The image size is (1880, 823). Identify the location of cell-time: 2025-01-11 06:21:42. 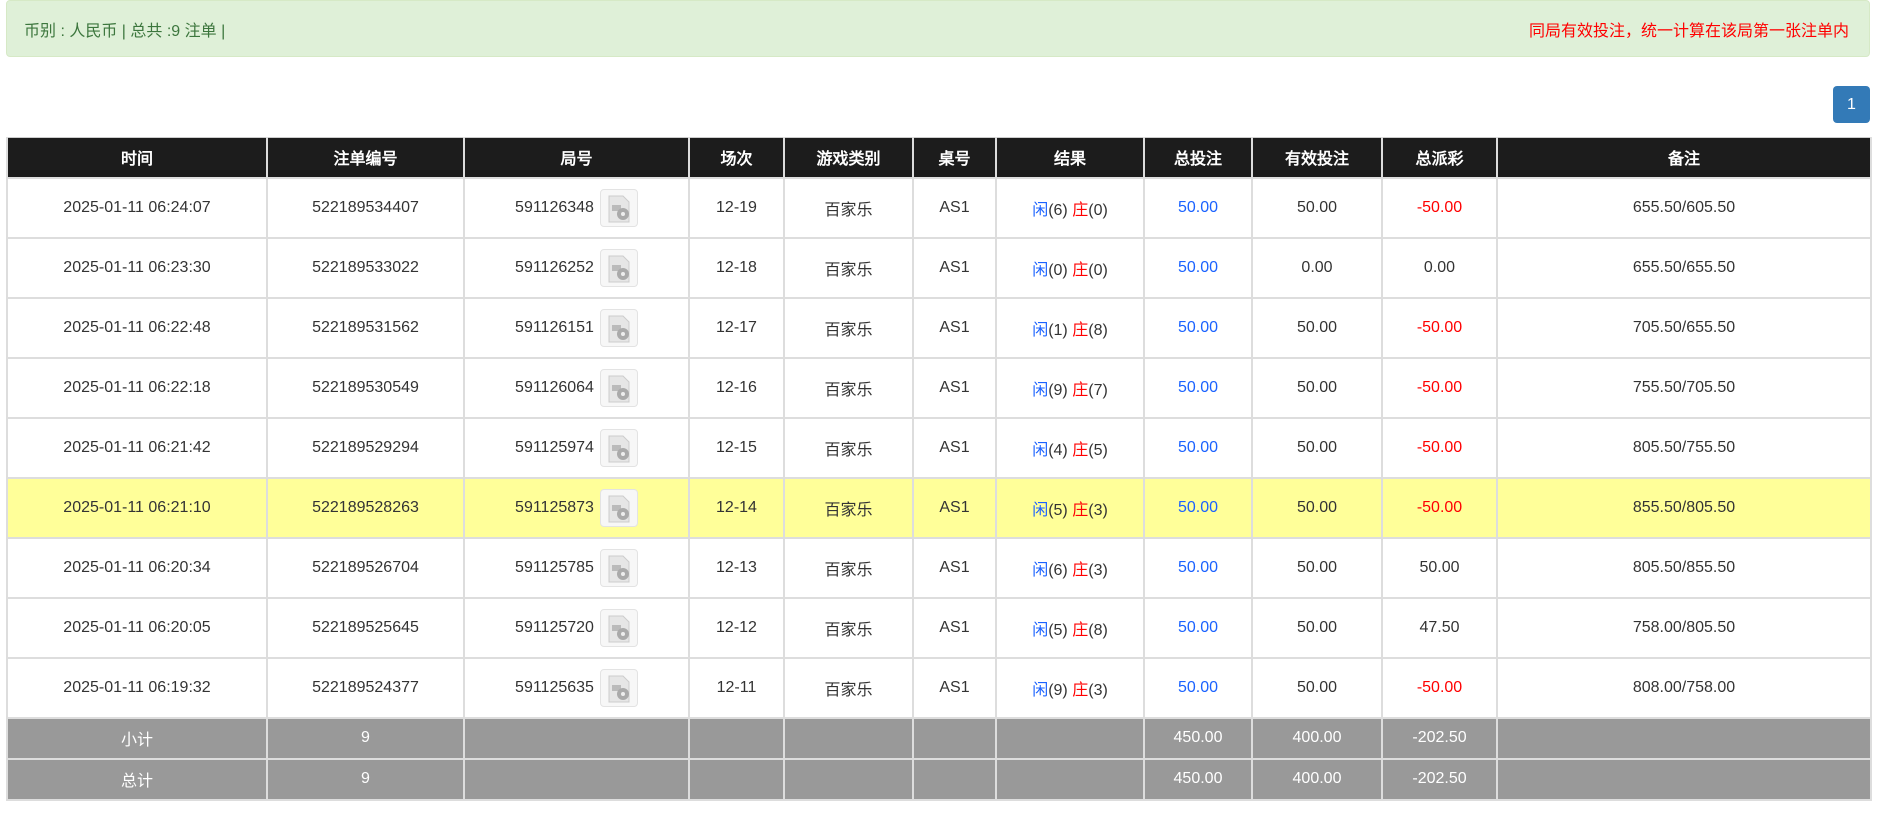
(137, 447).